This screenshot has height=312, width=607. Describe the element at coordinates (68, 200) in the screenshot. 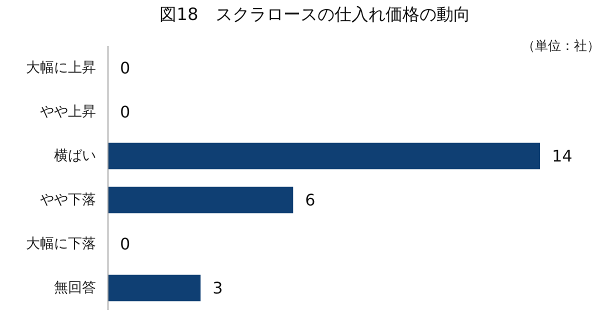

I see `y-tick-label: やや下落` at that location.